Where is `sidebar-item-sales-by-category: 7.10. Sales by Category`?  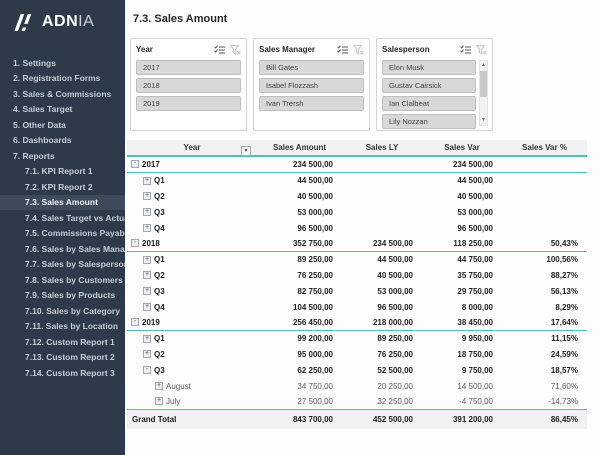 sidebar-item-sales-by-category: 7.10. Sales by Category is located at coordinates (72, 310).